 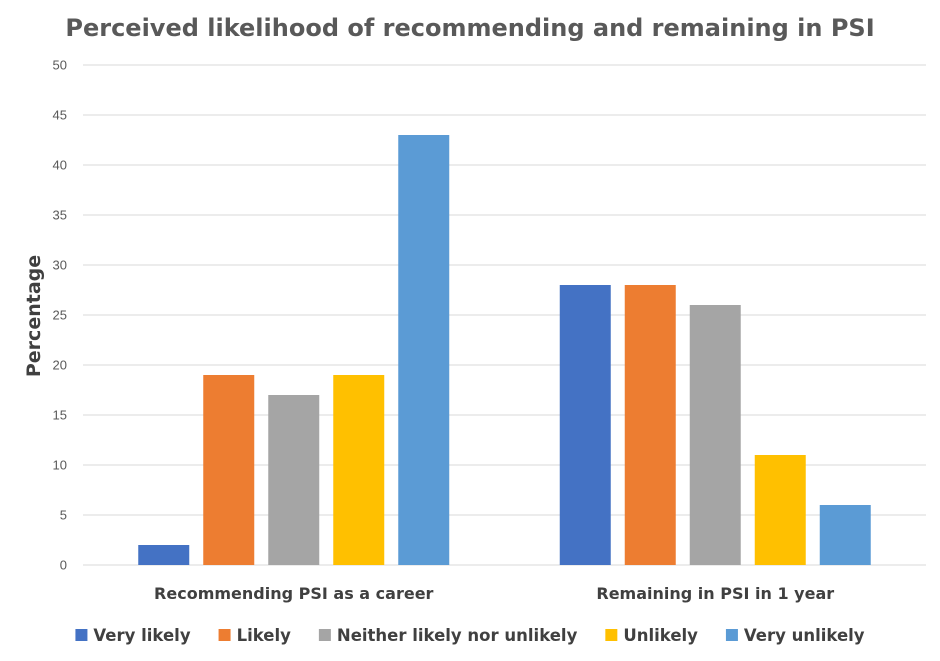 What do you see at coordinates (81, 635) in the screenshot?
I see `legend-swatch-very-likely` at bounding box center [81, 635].